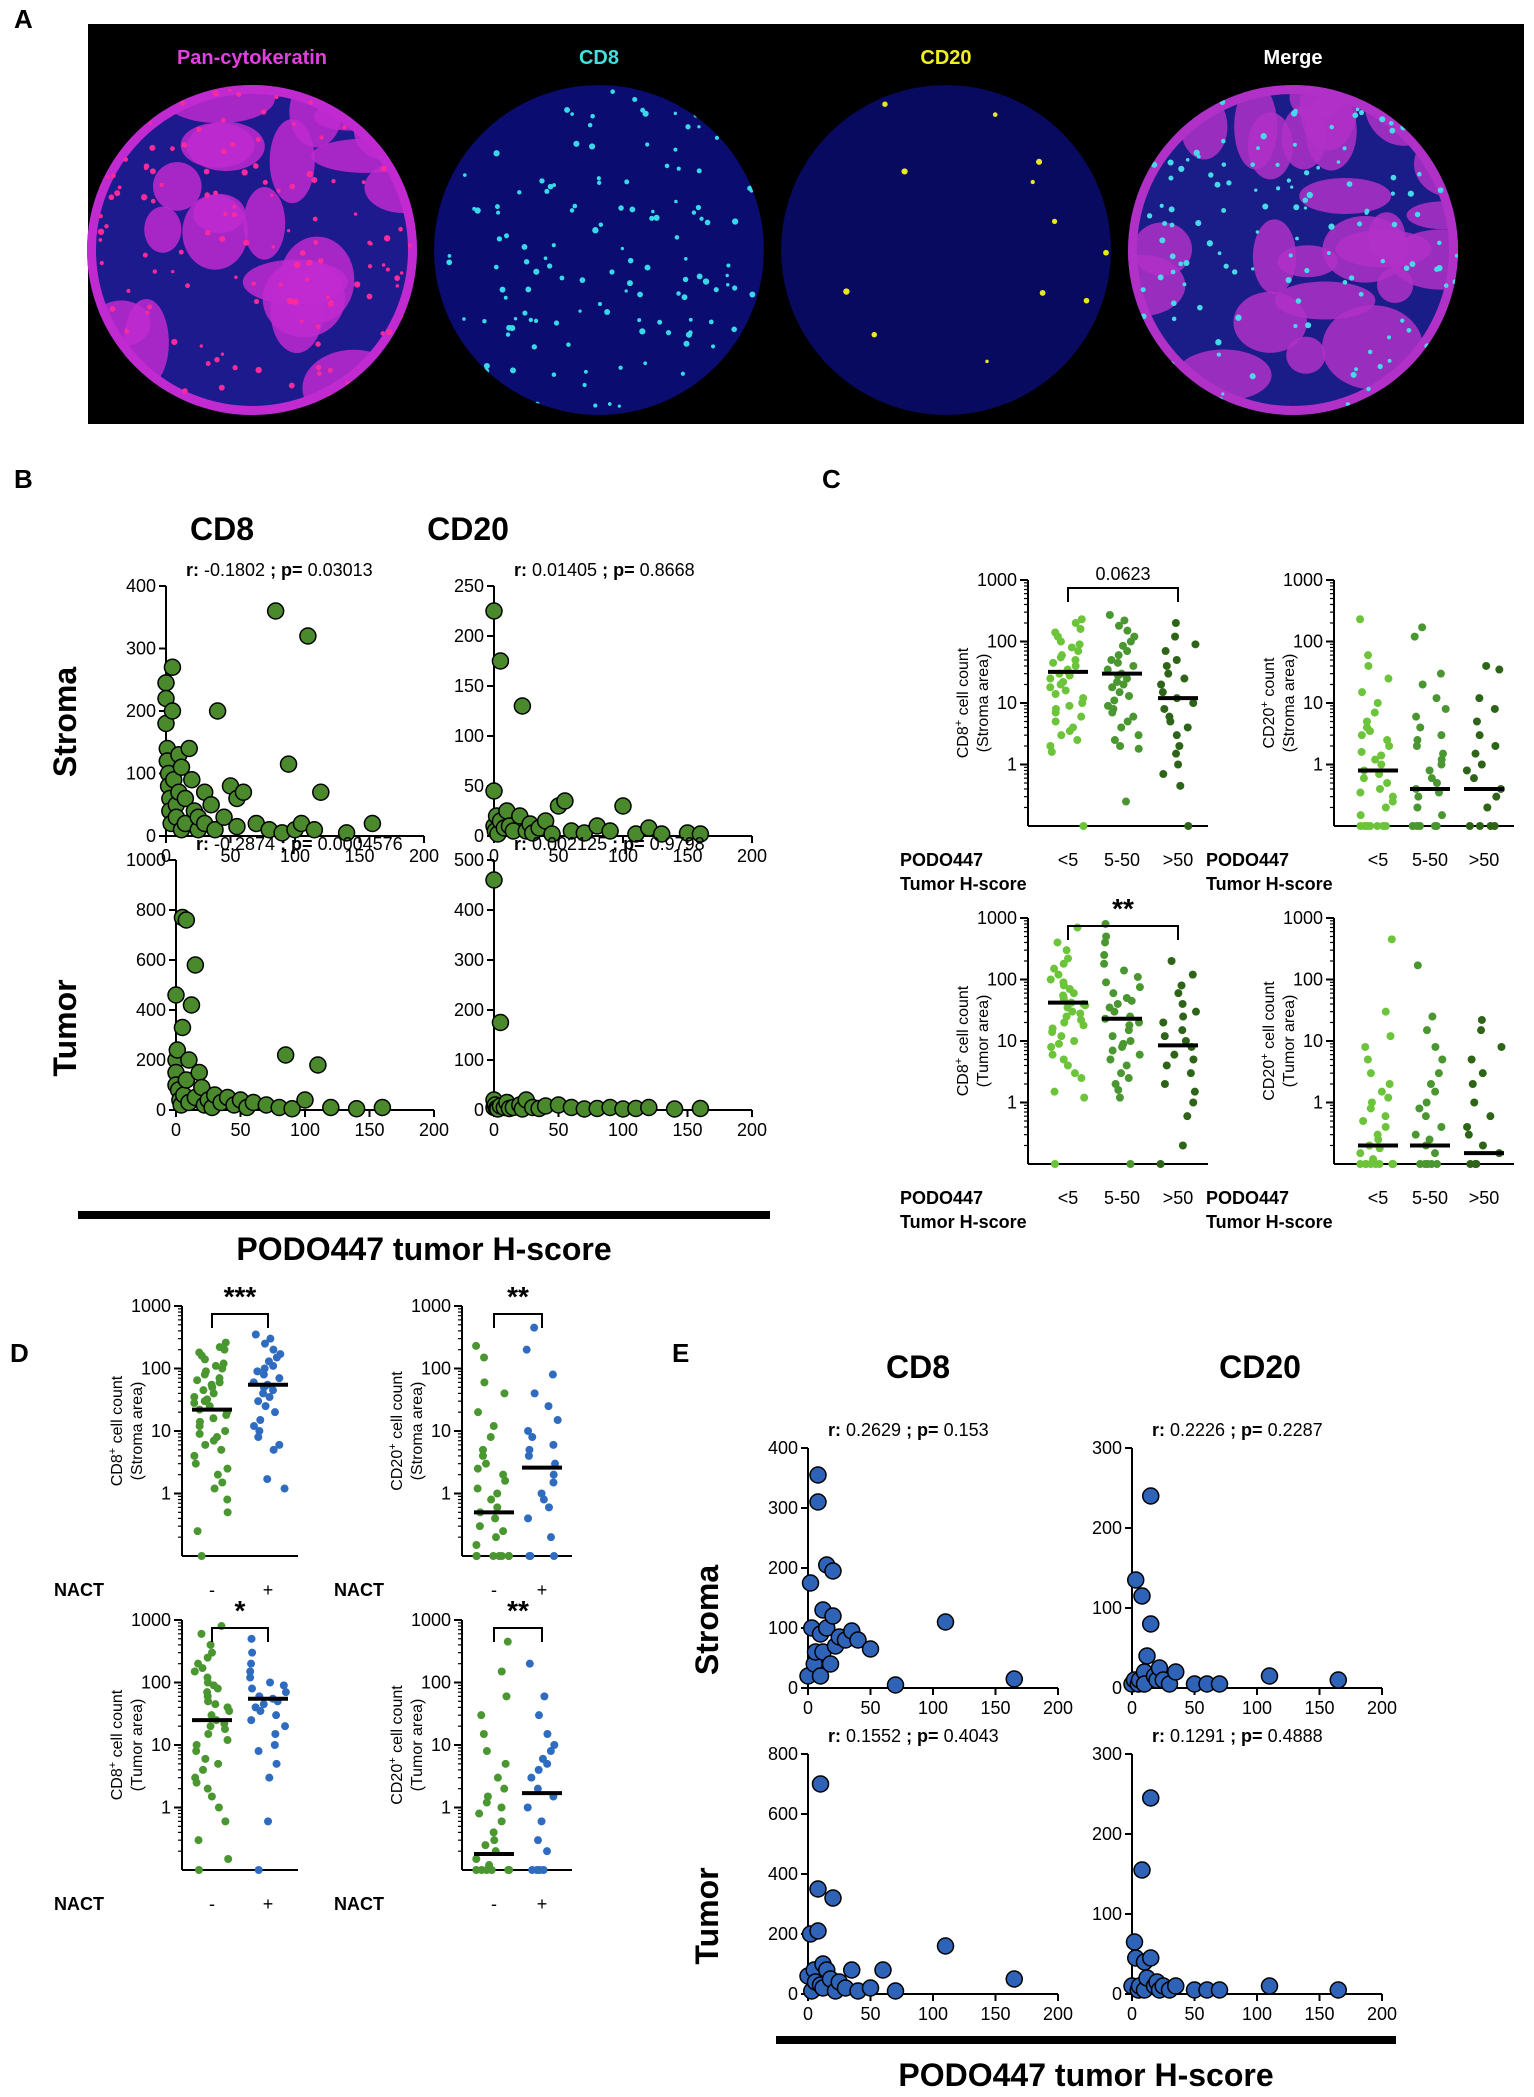 Image resolution: width=1534 pixels, height=2097 pixels. What do you see at coordinates (1269, 727) in the screenshot?
I see `y-title-part: CD20` at bounding box center [1269, 727].